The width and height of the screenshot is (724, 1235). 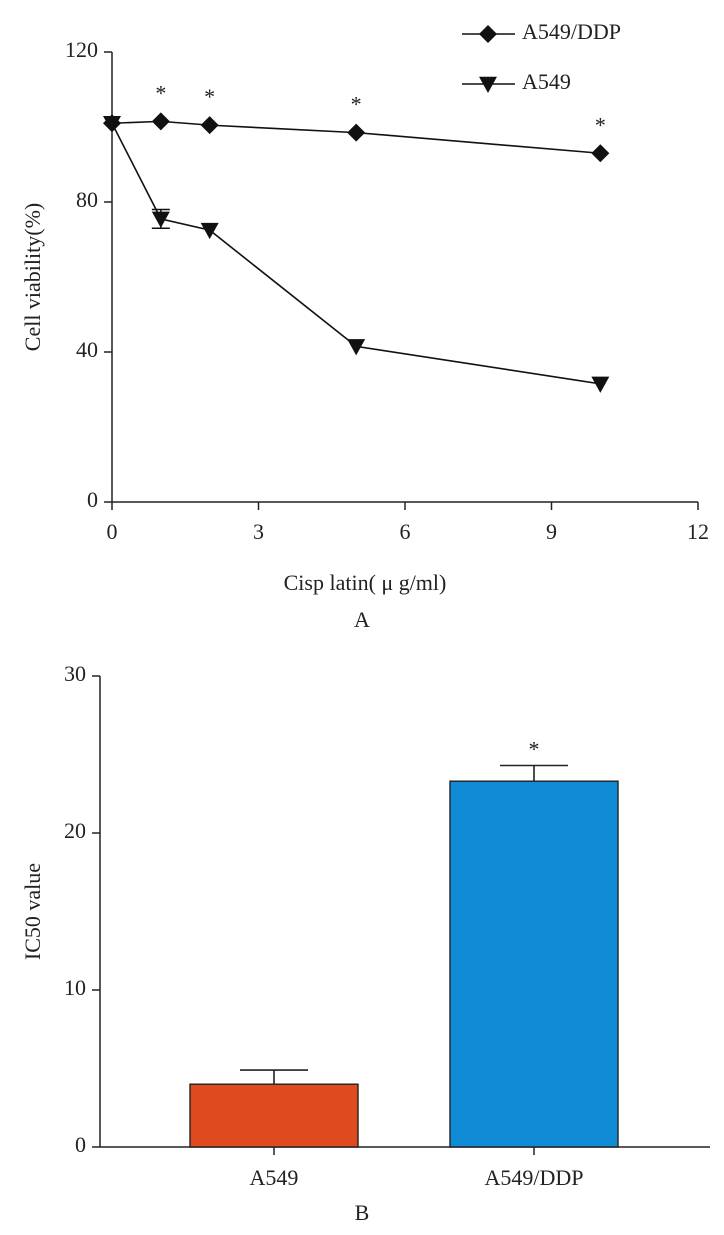 What do you see at coordinates (112, 531) in the screenshot?
I see `x-tick-label: 0` at bounding box center [112, 531].